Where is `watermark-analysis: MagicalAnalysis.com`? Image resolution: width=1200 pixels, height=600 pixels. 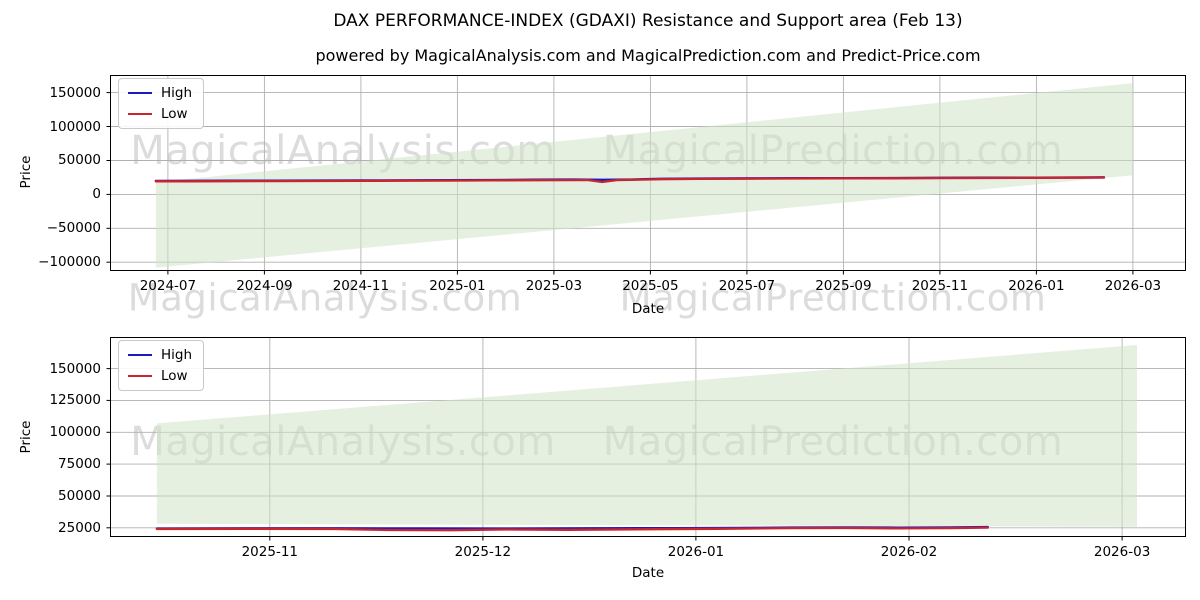 watermark-analysis: MagicalAnalysis.com is located at coordinates (325, 298).